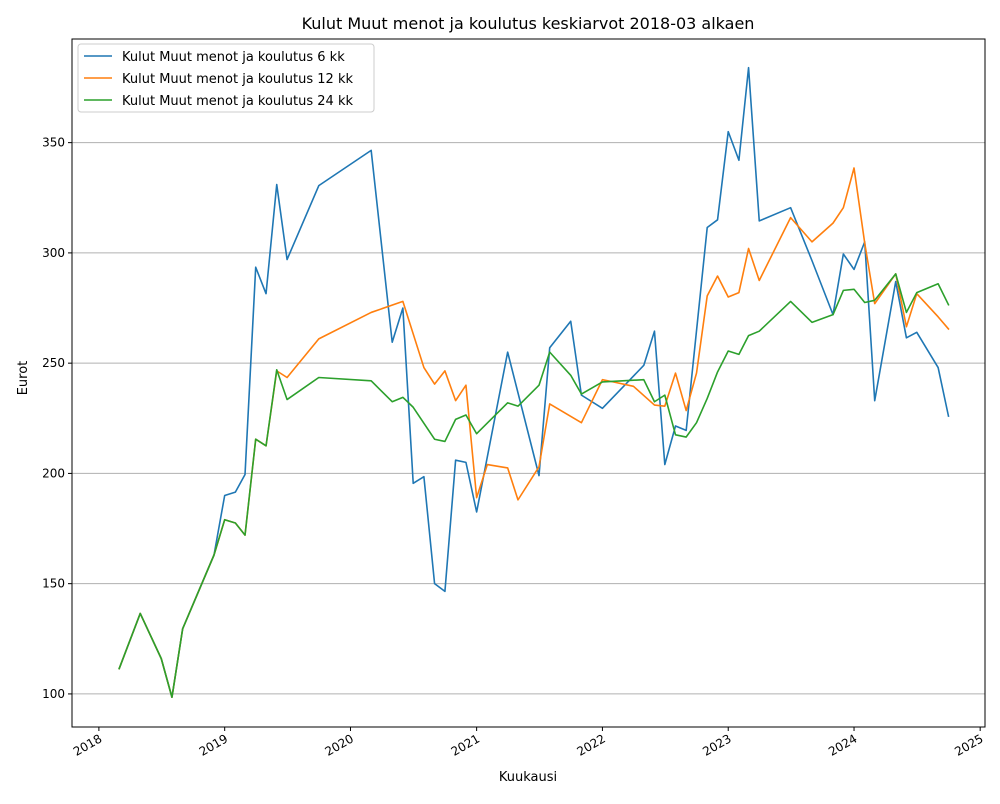 The image size is (1000, 804). What do you see at coordinates (53, 584) in the screenshot?
I see `y-tick-label: 150` at bounding box center [53, 584].